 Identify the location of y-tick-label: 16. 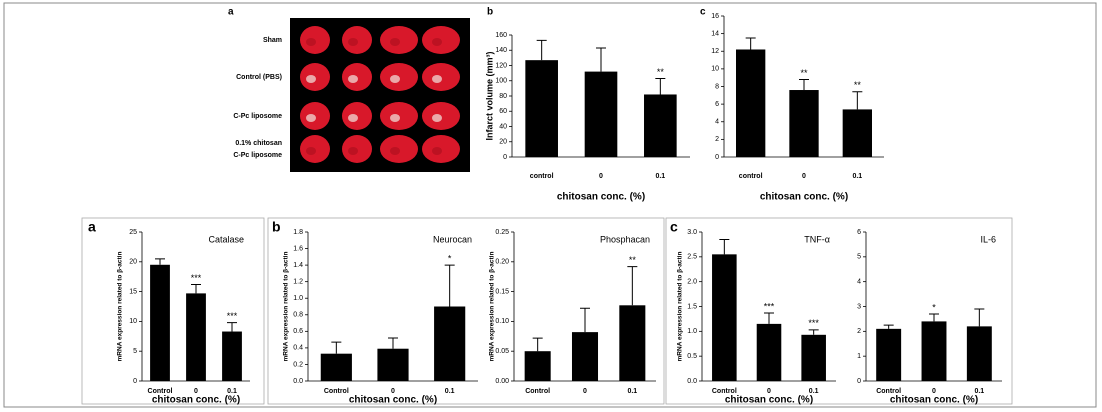
(715, 16).